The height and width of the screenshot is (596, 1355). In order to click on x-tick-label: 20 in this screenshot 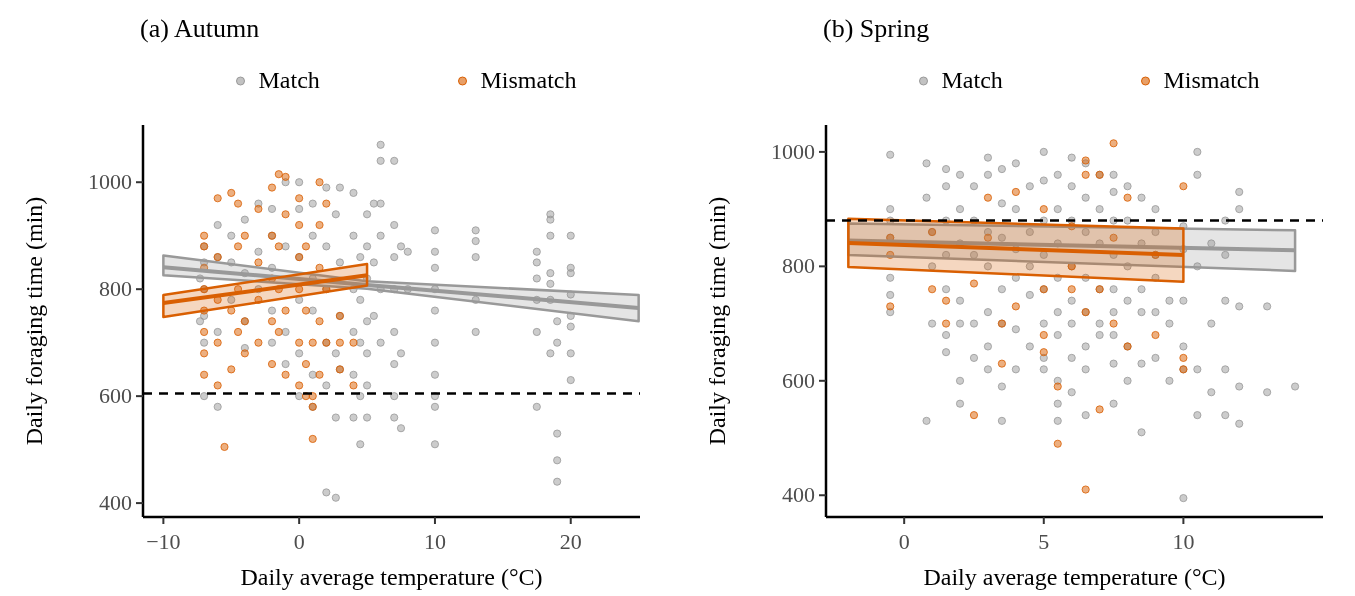, I will do `click(570, 541)`.